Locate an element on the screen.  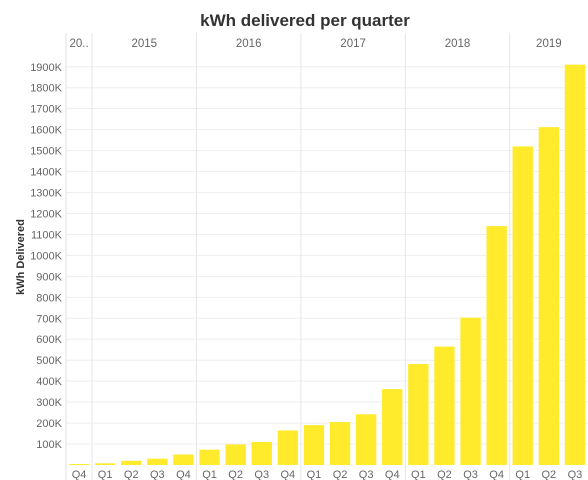
year-label: 2017 is located at coordinates (353, 44).